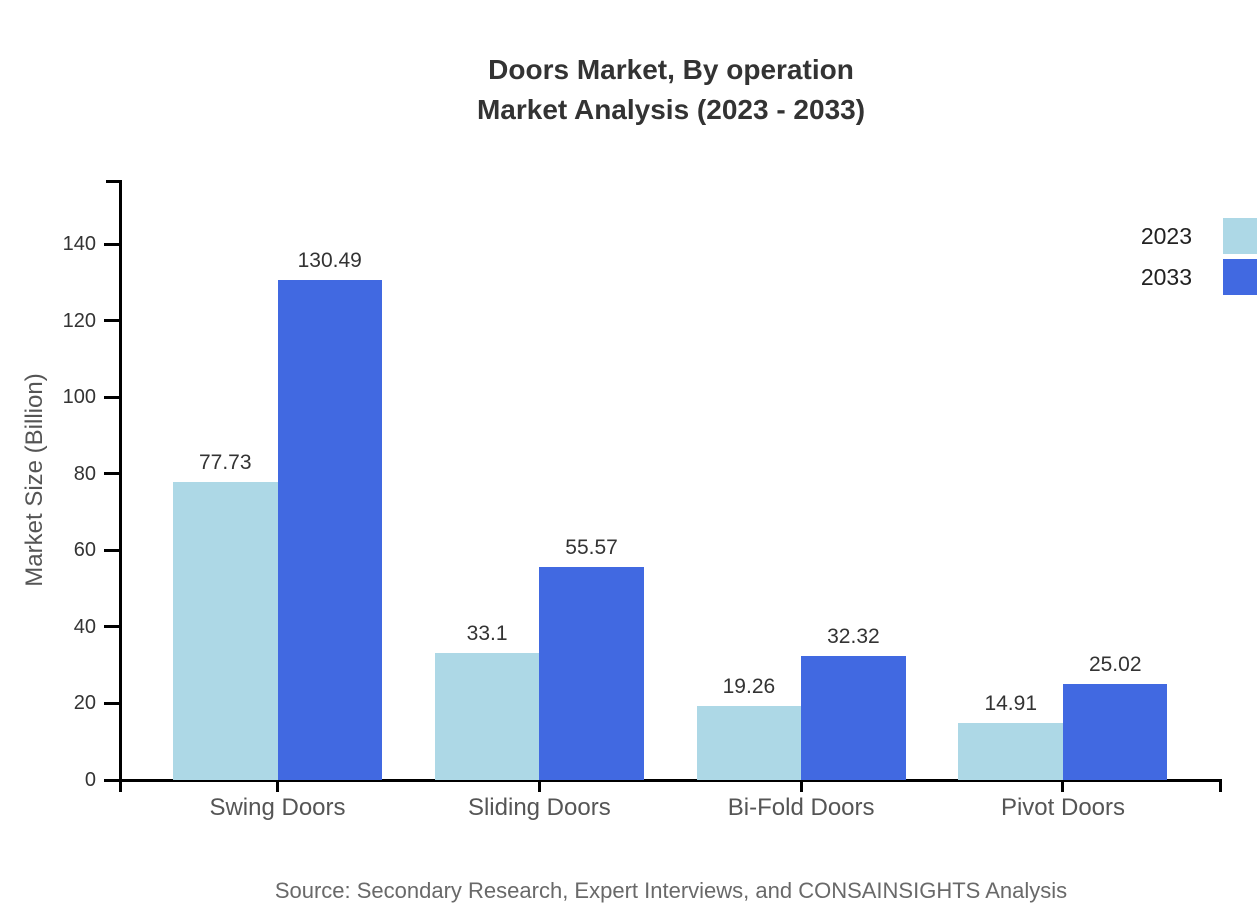  Describe the element at coordinates (853, 718) in the screenshot. I see `bar-2033-bi-fold-doors` at that location.